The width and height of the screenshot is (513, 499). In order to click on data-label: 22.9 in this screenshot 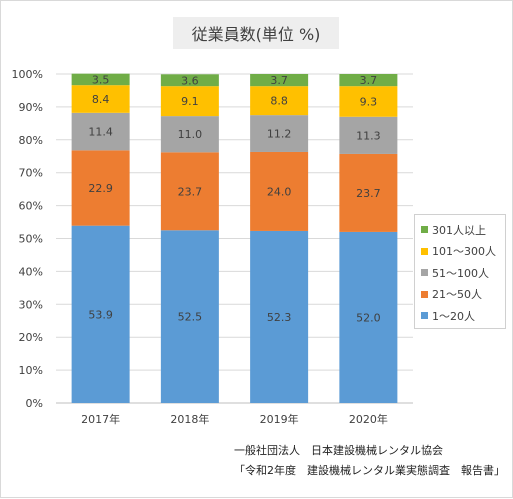, I will do `click(100, 188)`.